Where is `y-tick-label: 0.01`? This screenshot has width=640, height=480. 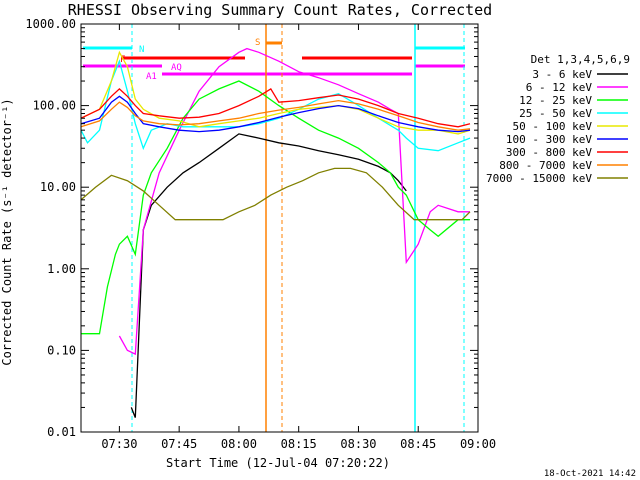 y-tick-label: 0.01 is located at coordinates (61, 432).